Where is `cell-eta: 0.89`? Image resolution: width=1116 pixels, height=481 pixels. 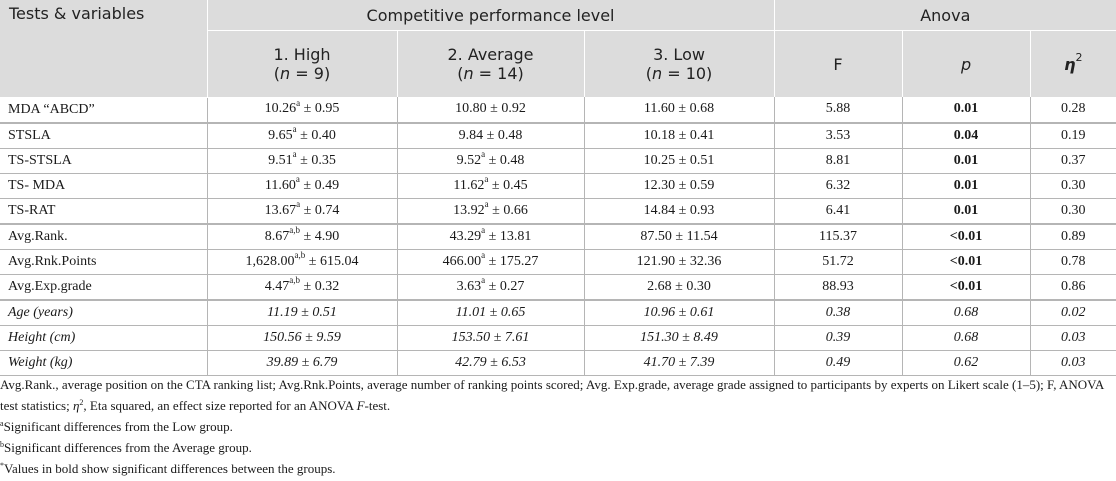 cell-eta: 0.89 is located at coordinates (1073, 236).